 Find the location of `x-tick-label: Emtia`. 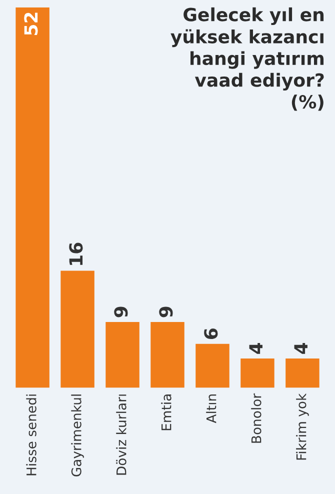

x-tick-label: Emtia is located at coordinates (166, 412).